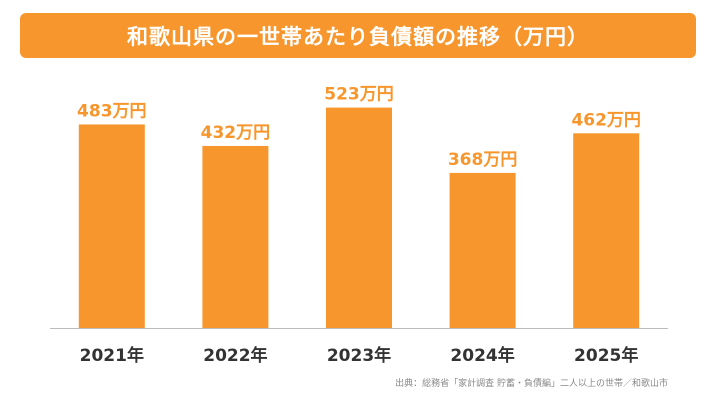 Image resolution: width=716 pixels, height=403 pixels. What do you see at coordinates (359, 95) in the screenshot?
I see `value-label: 523万円` at bounding box center [359, 95].